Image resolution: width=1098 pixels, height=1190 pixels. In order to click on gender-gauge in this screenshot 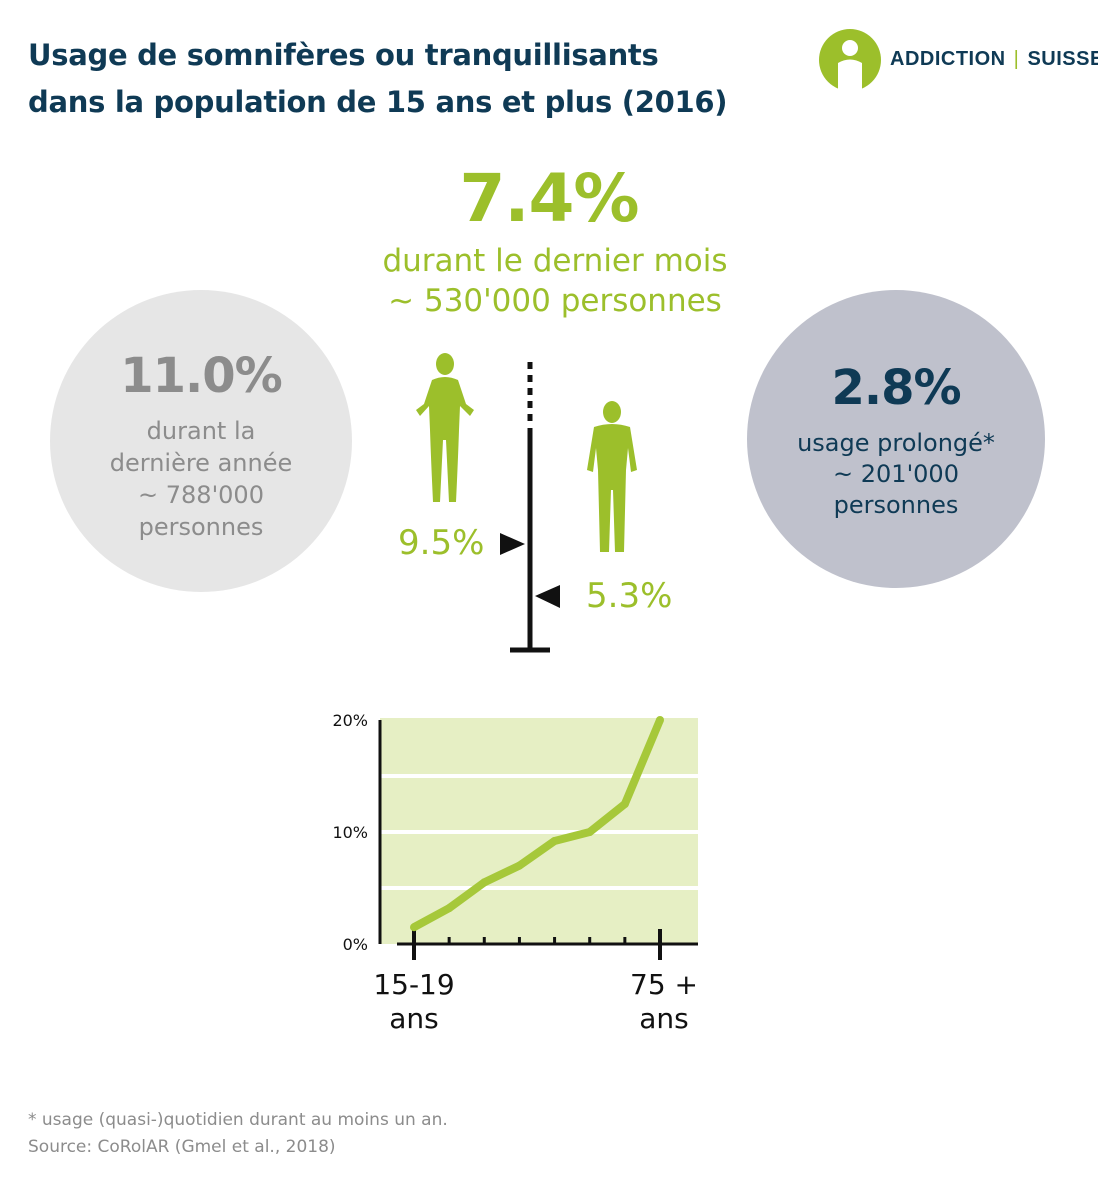, I will do `click(530, 507)`.